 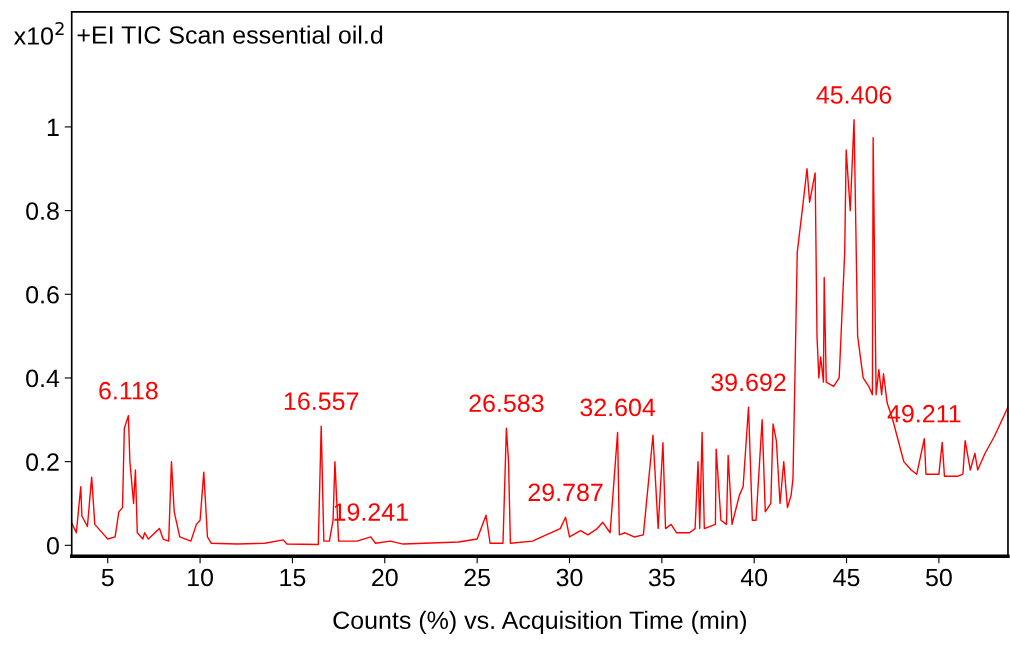 What do you see at coordinates (618, 407) in the screenshot?
I see `annotation: 32.604` at bounding box center [618, 407].